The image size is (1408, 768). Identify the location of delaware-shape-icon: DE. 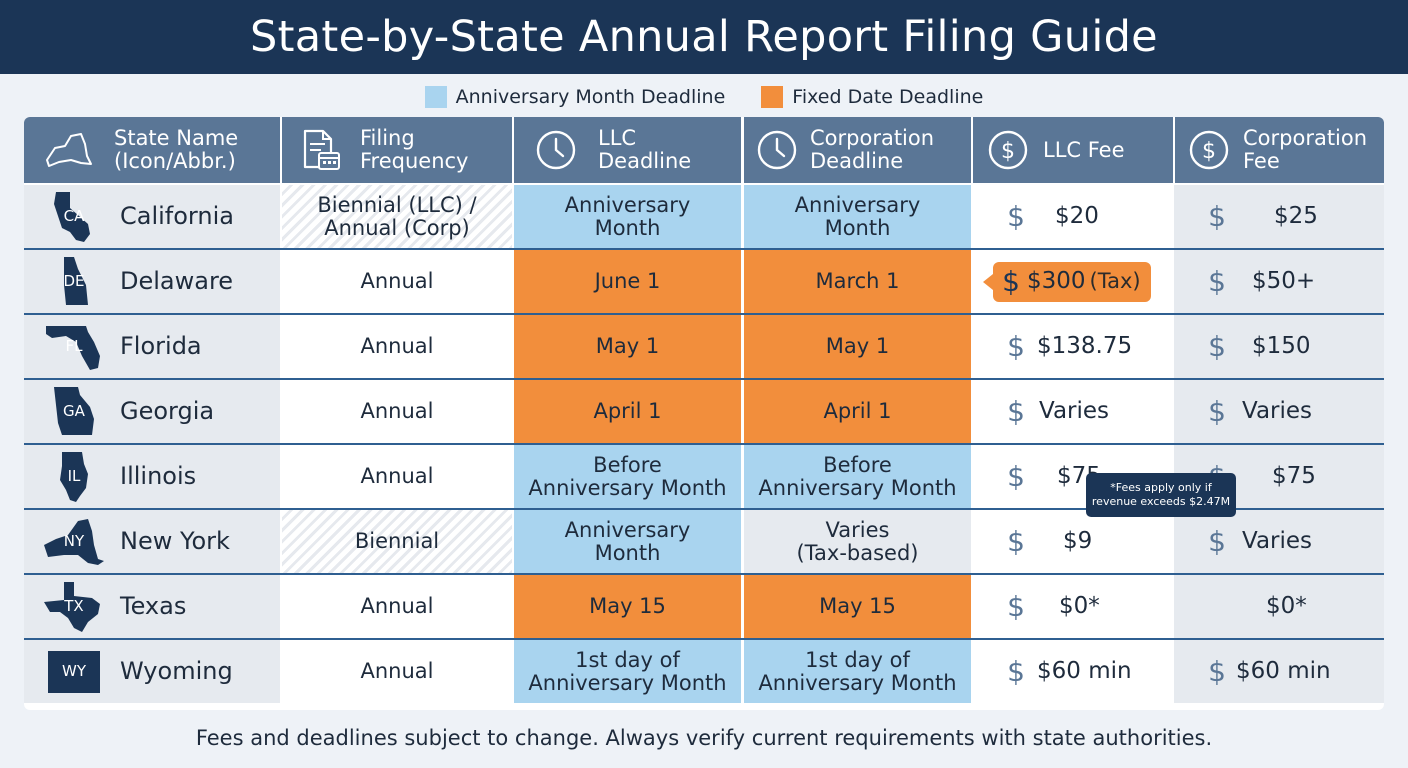
(74, 282).